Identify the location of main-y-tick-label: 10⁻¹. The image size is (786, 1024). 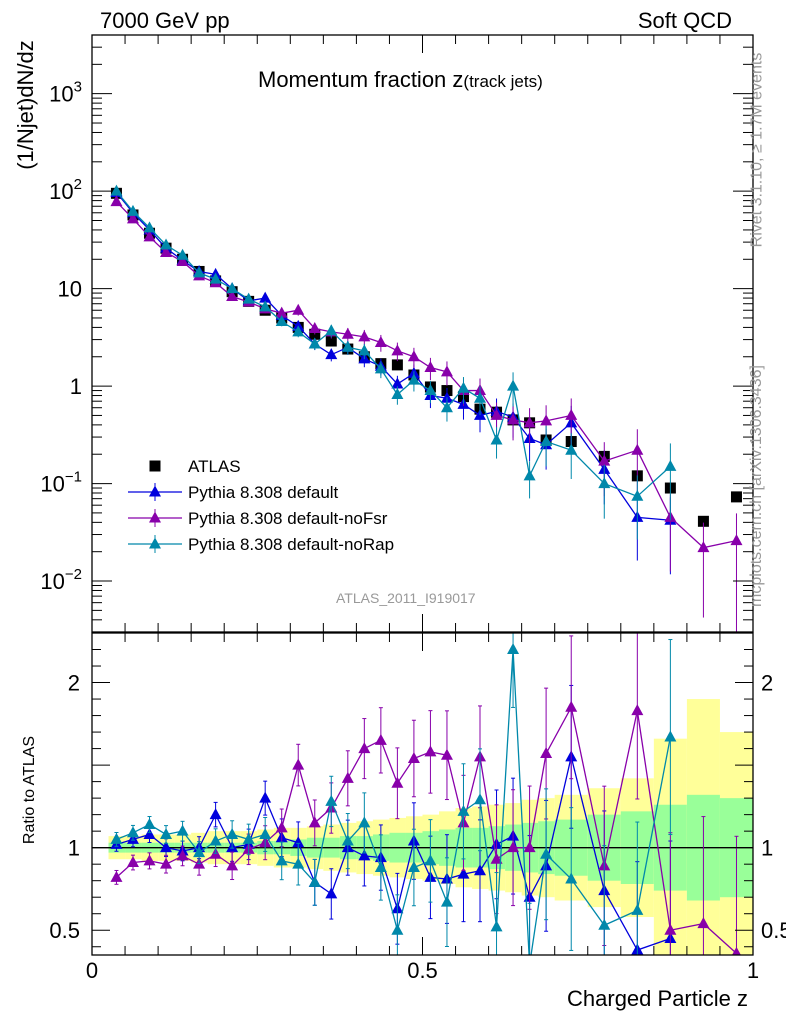
(61, 483).